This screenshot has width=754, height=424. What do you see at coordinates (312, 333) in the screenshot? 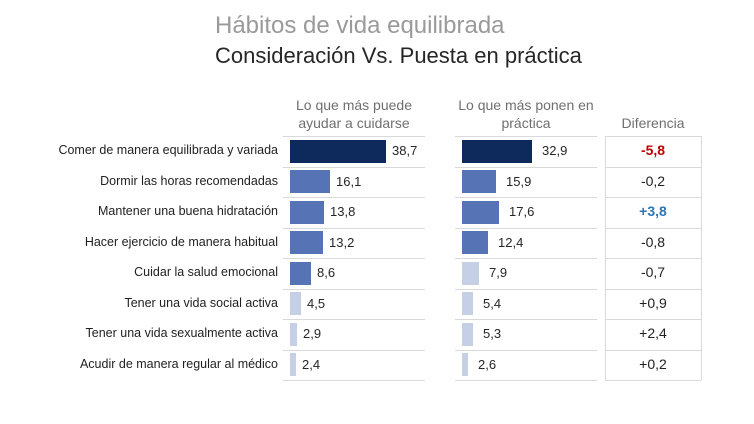
I see `bar-consideration-value: 2,9` at bounding box center [312, 333].